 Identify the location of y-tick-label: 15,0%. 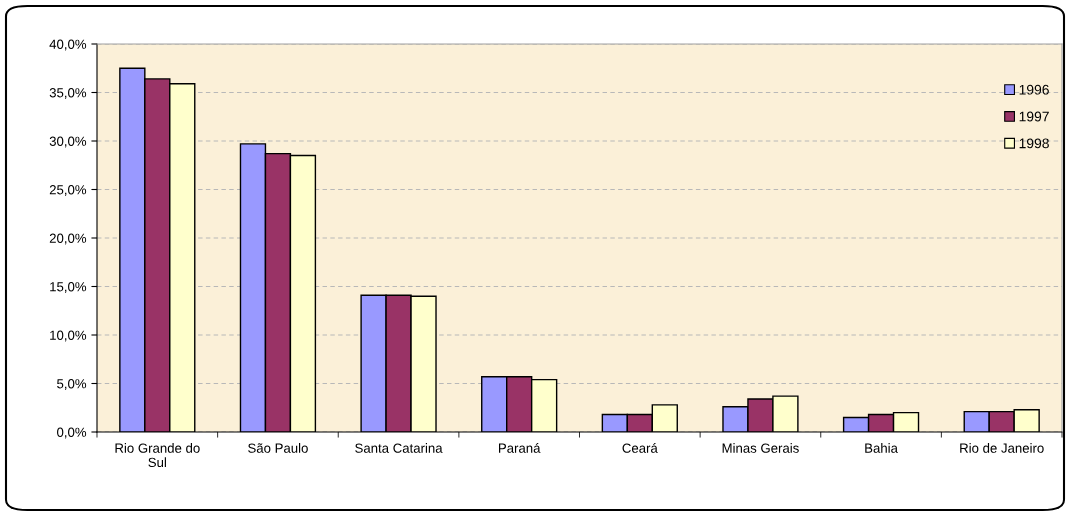
(68, 287).